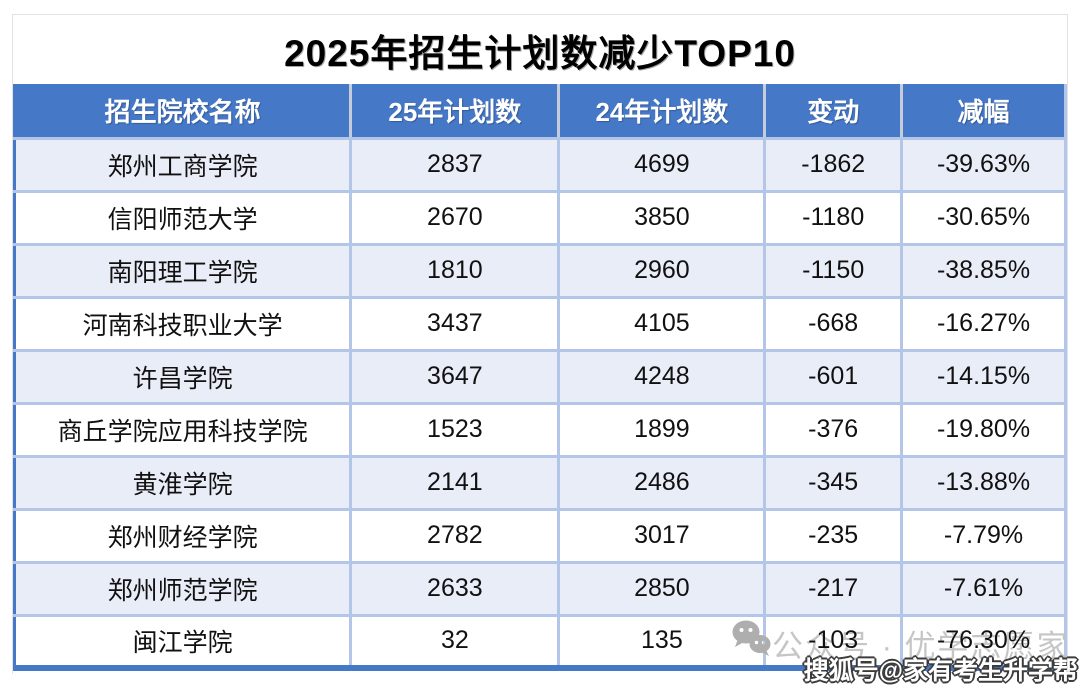 Image resolution: width=1080 pixels, height=687 pixels. Describe the element at coordinates (983, 270) in the screenshot. I see `cell-drop-pct: -38.85%` at that location.